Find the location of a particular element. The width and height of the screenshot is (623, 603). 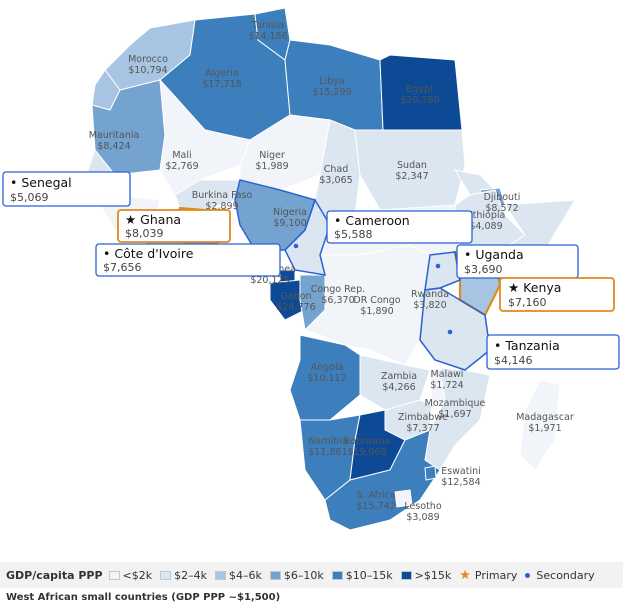

legend-bin-2: $2–4k is located at coordinates (183, 575).